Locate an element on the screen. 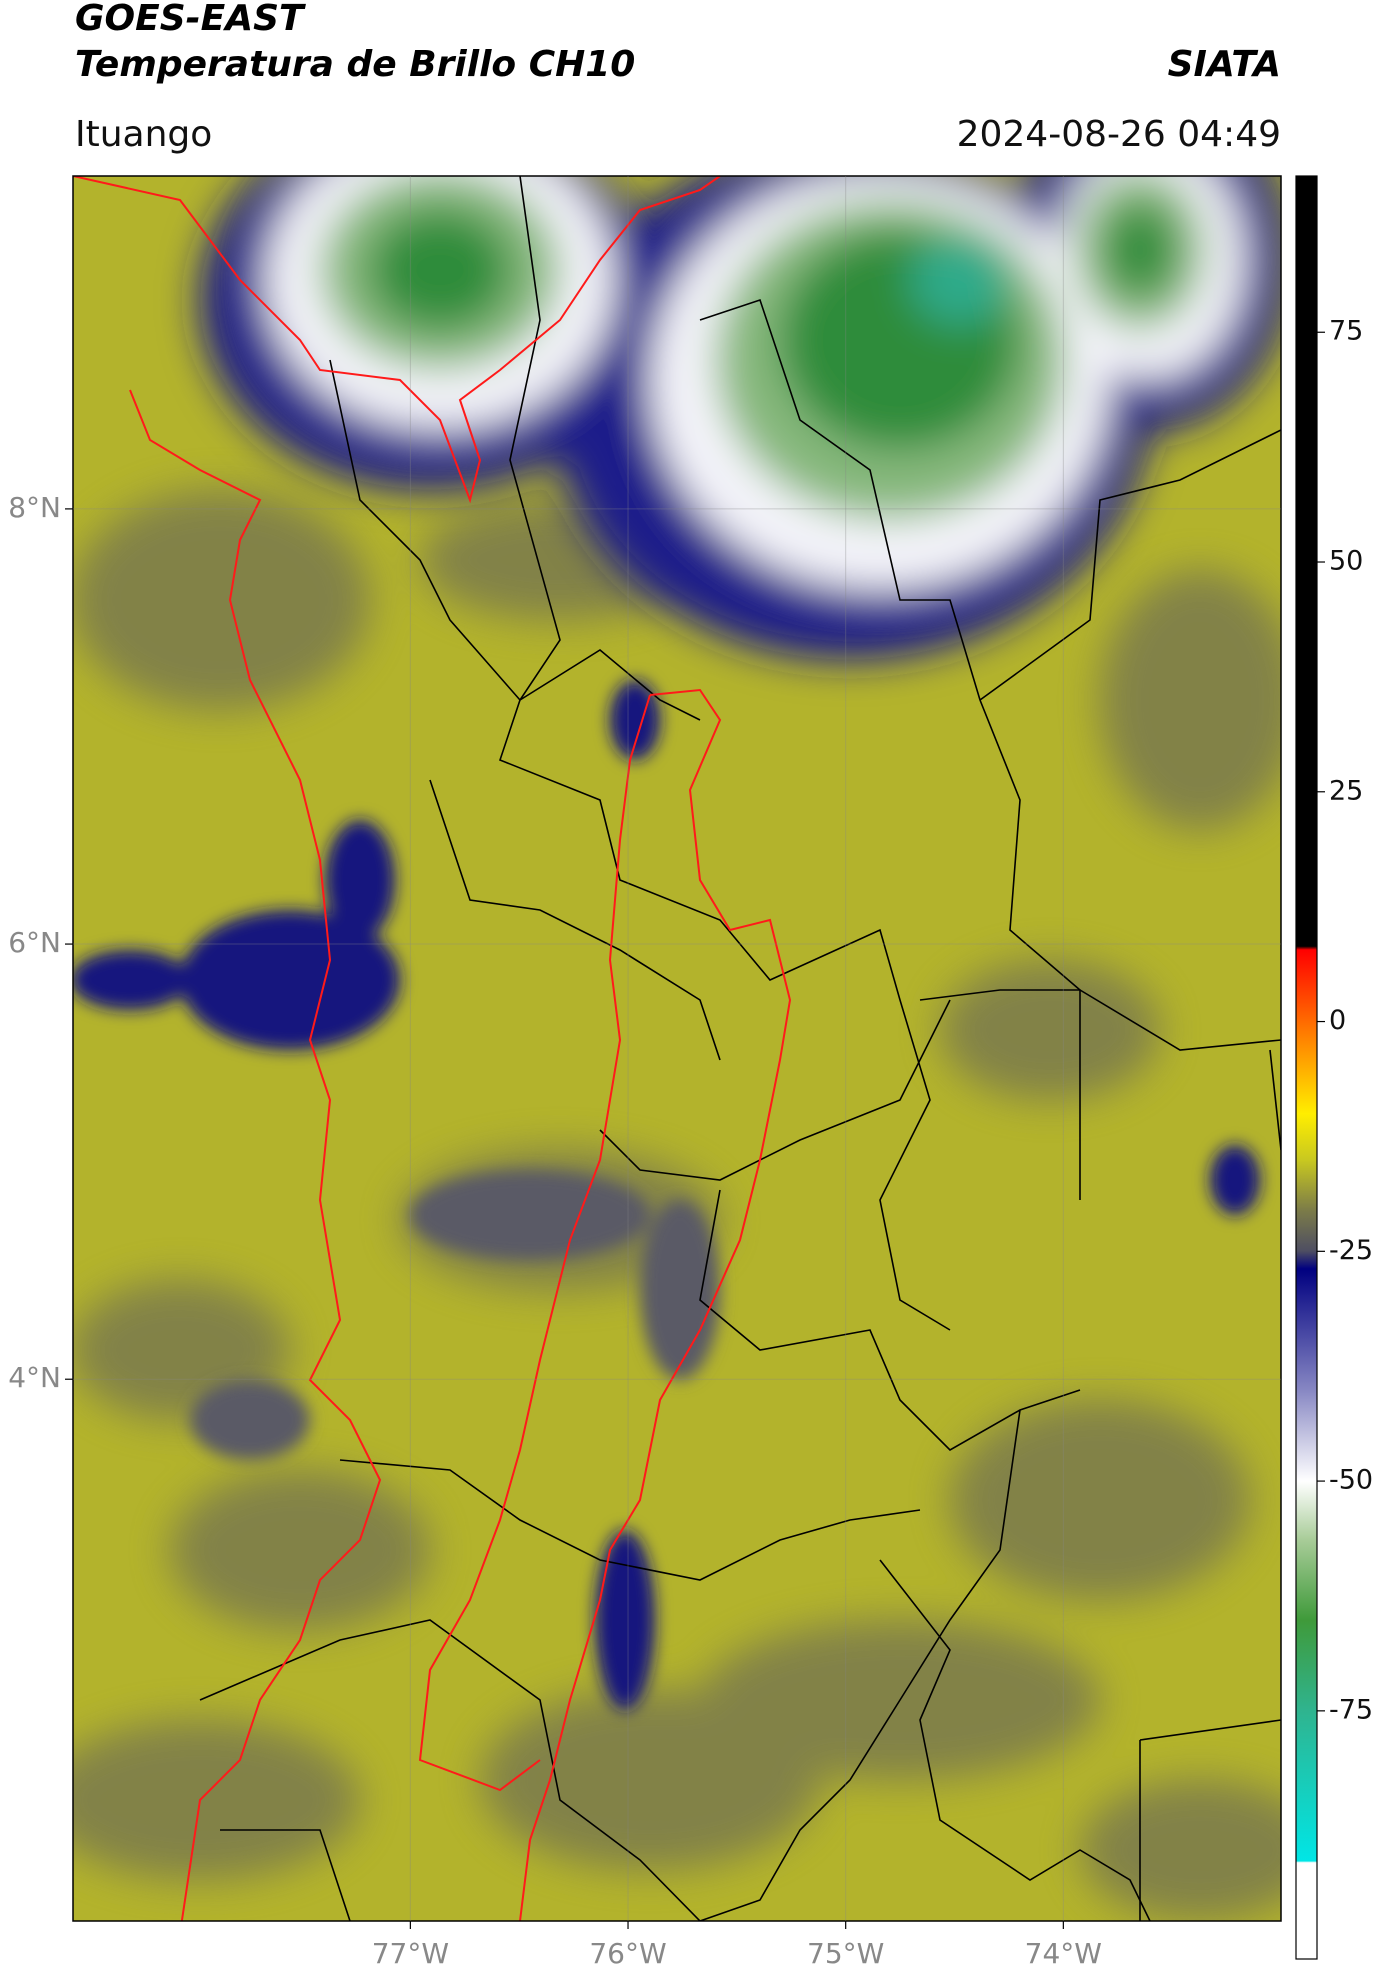 This screenshot has height=1981, width=1384. colorbar-tick-label: -50 is located at coordinates (1351, 1480).